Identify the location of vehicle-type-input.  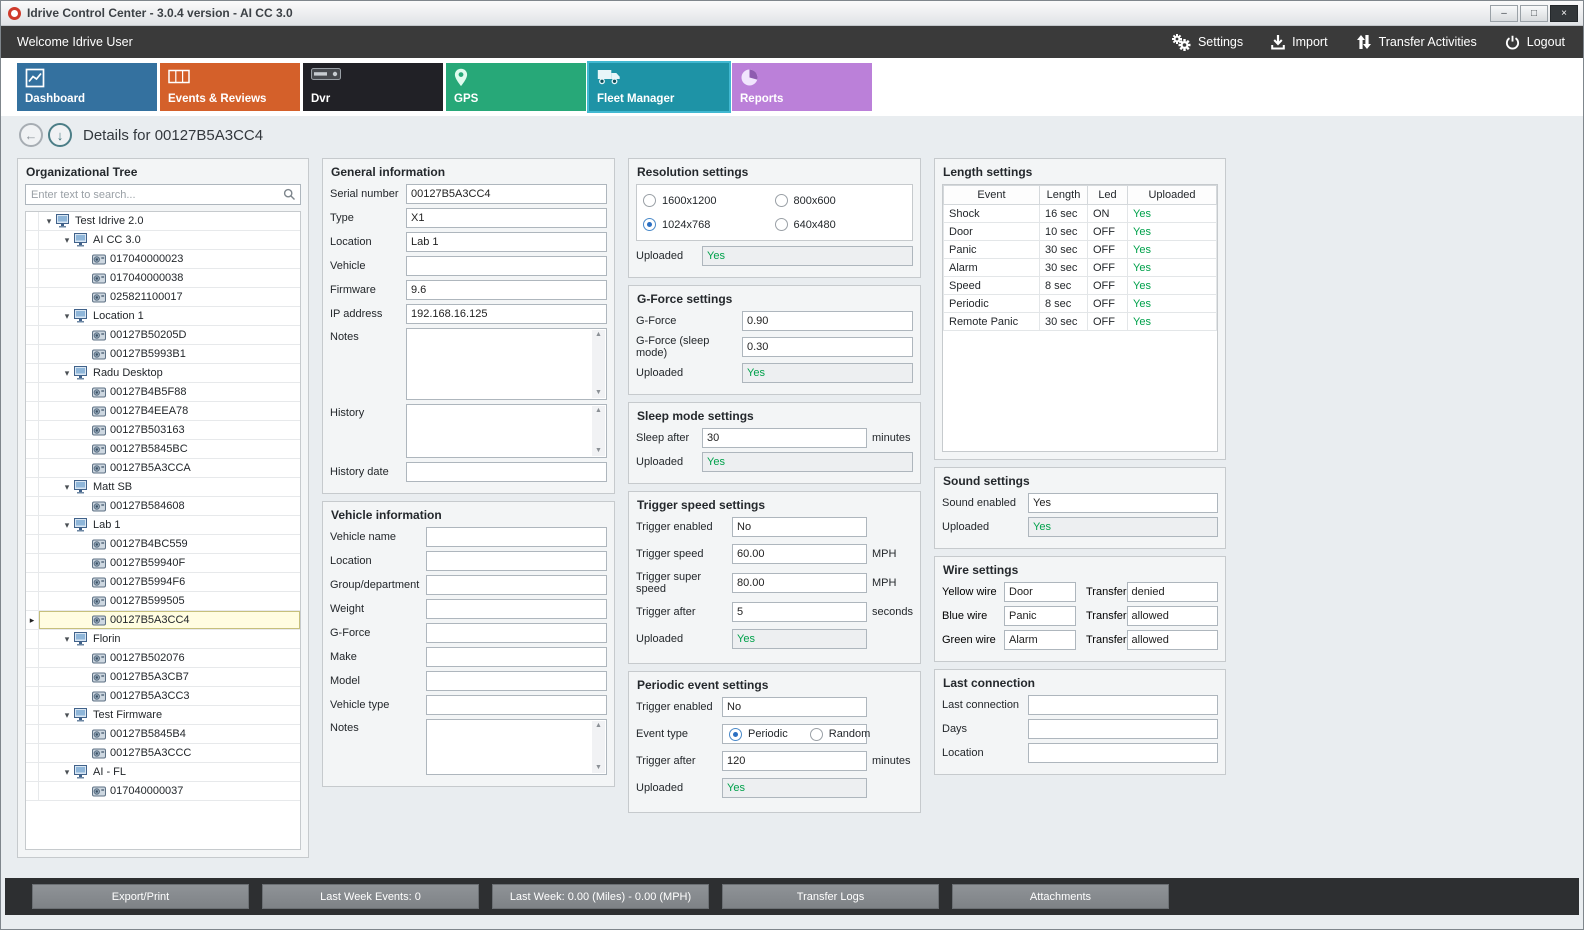
(516, 705).